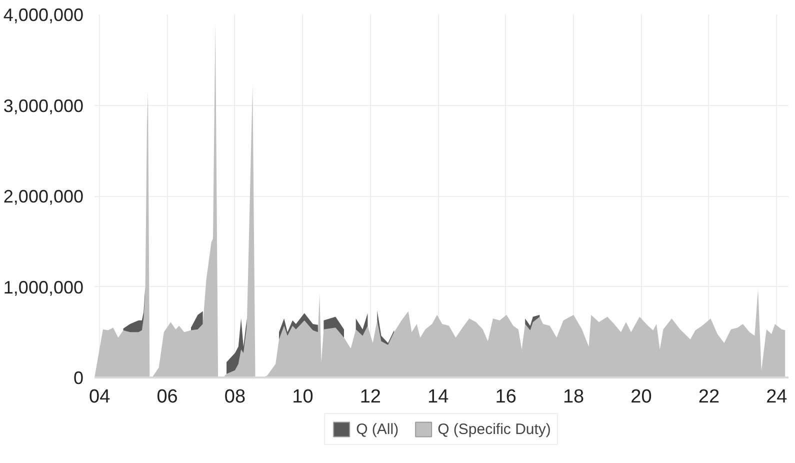 Image resolution: width=795 pixels, height=463 pixels. What do you see at coordinates (370, 397) in the screenshot?
I see `x-tick-label: 12` at bounding box center [370, 397].